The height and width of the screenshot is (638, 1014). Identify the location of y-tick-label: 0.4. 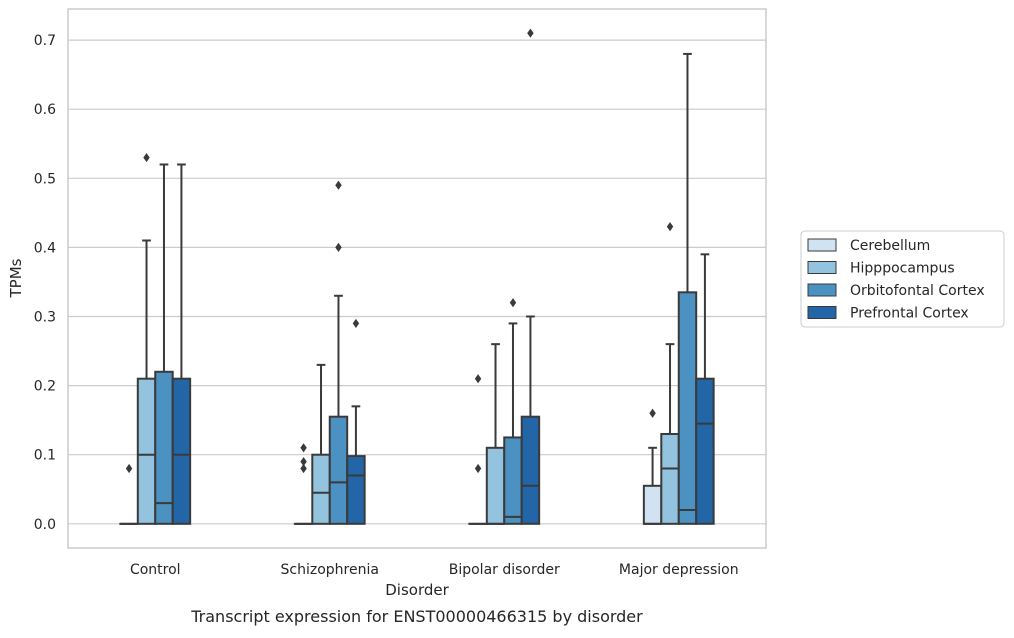
(45, 248).